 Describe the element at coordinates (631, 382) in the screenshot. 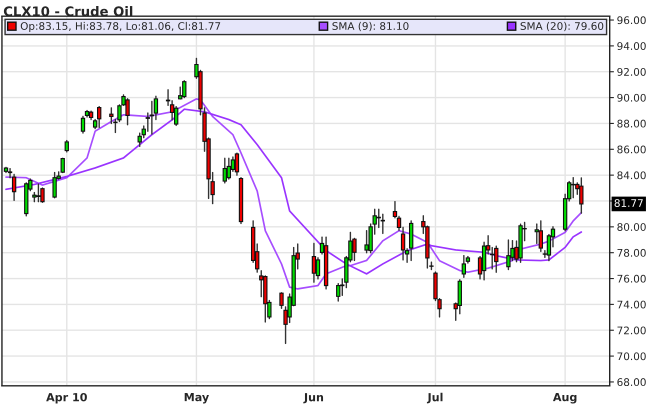

I see `y-tick-label: 68.00` at that location.